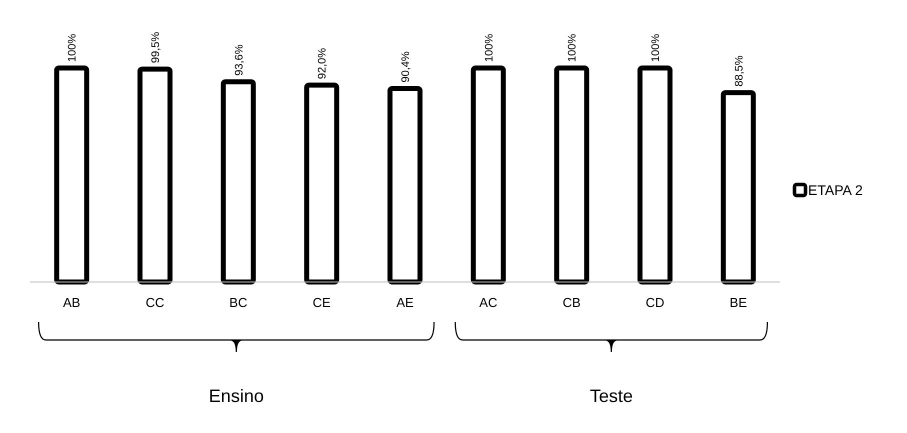  I want to click on data-label: 92,0%, so click(322, 64).